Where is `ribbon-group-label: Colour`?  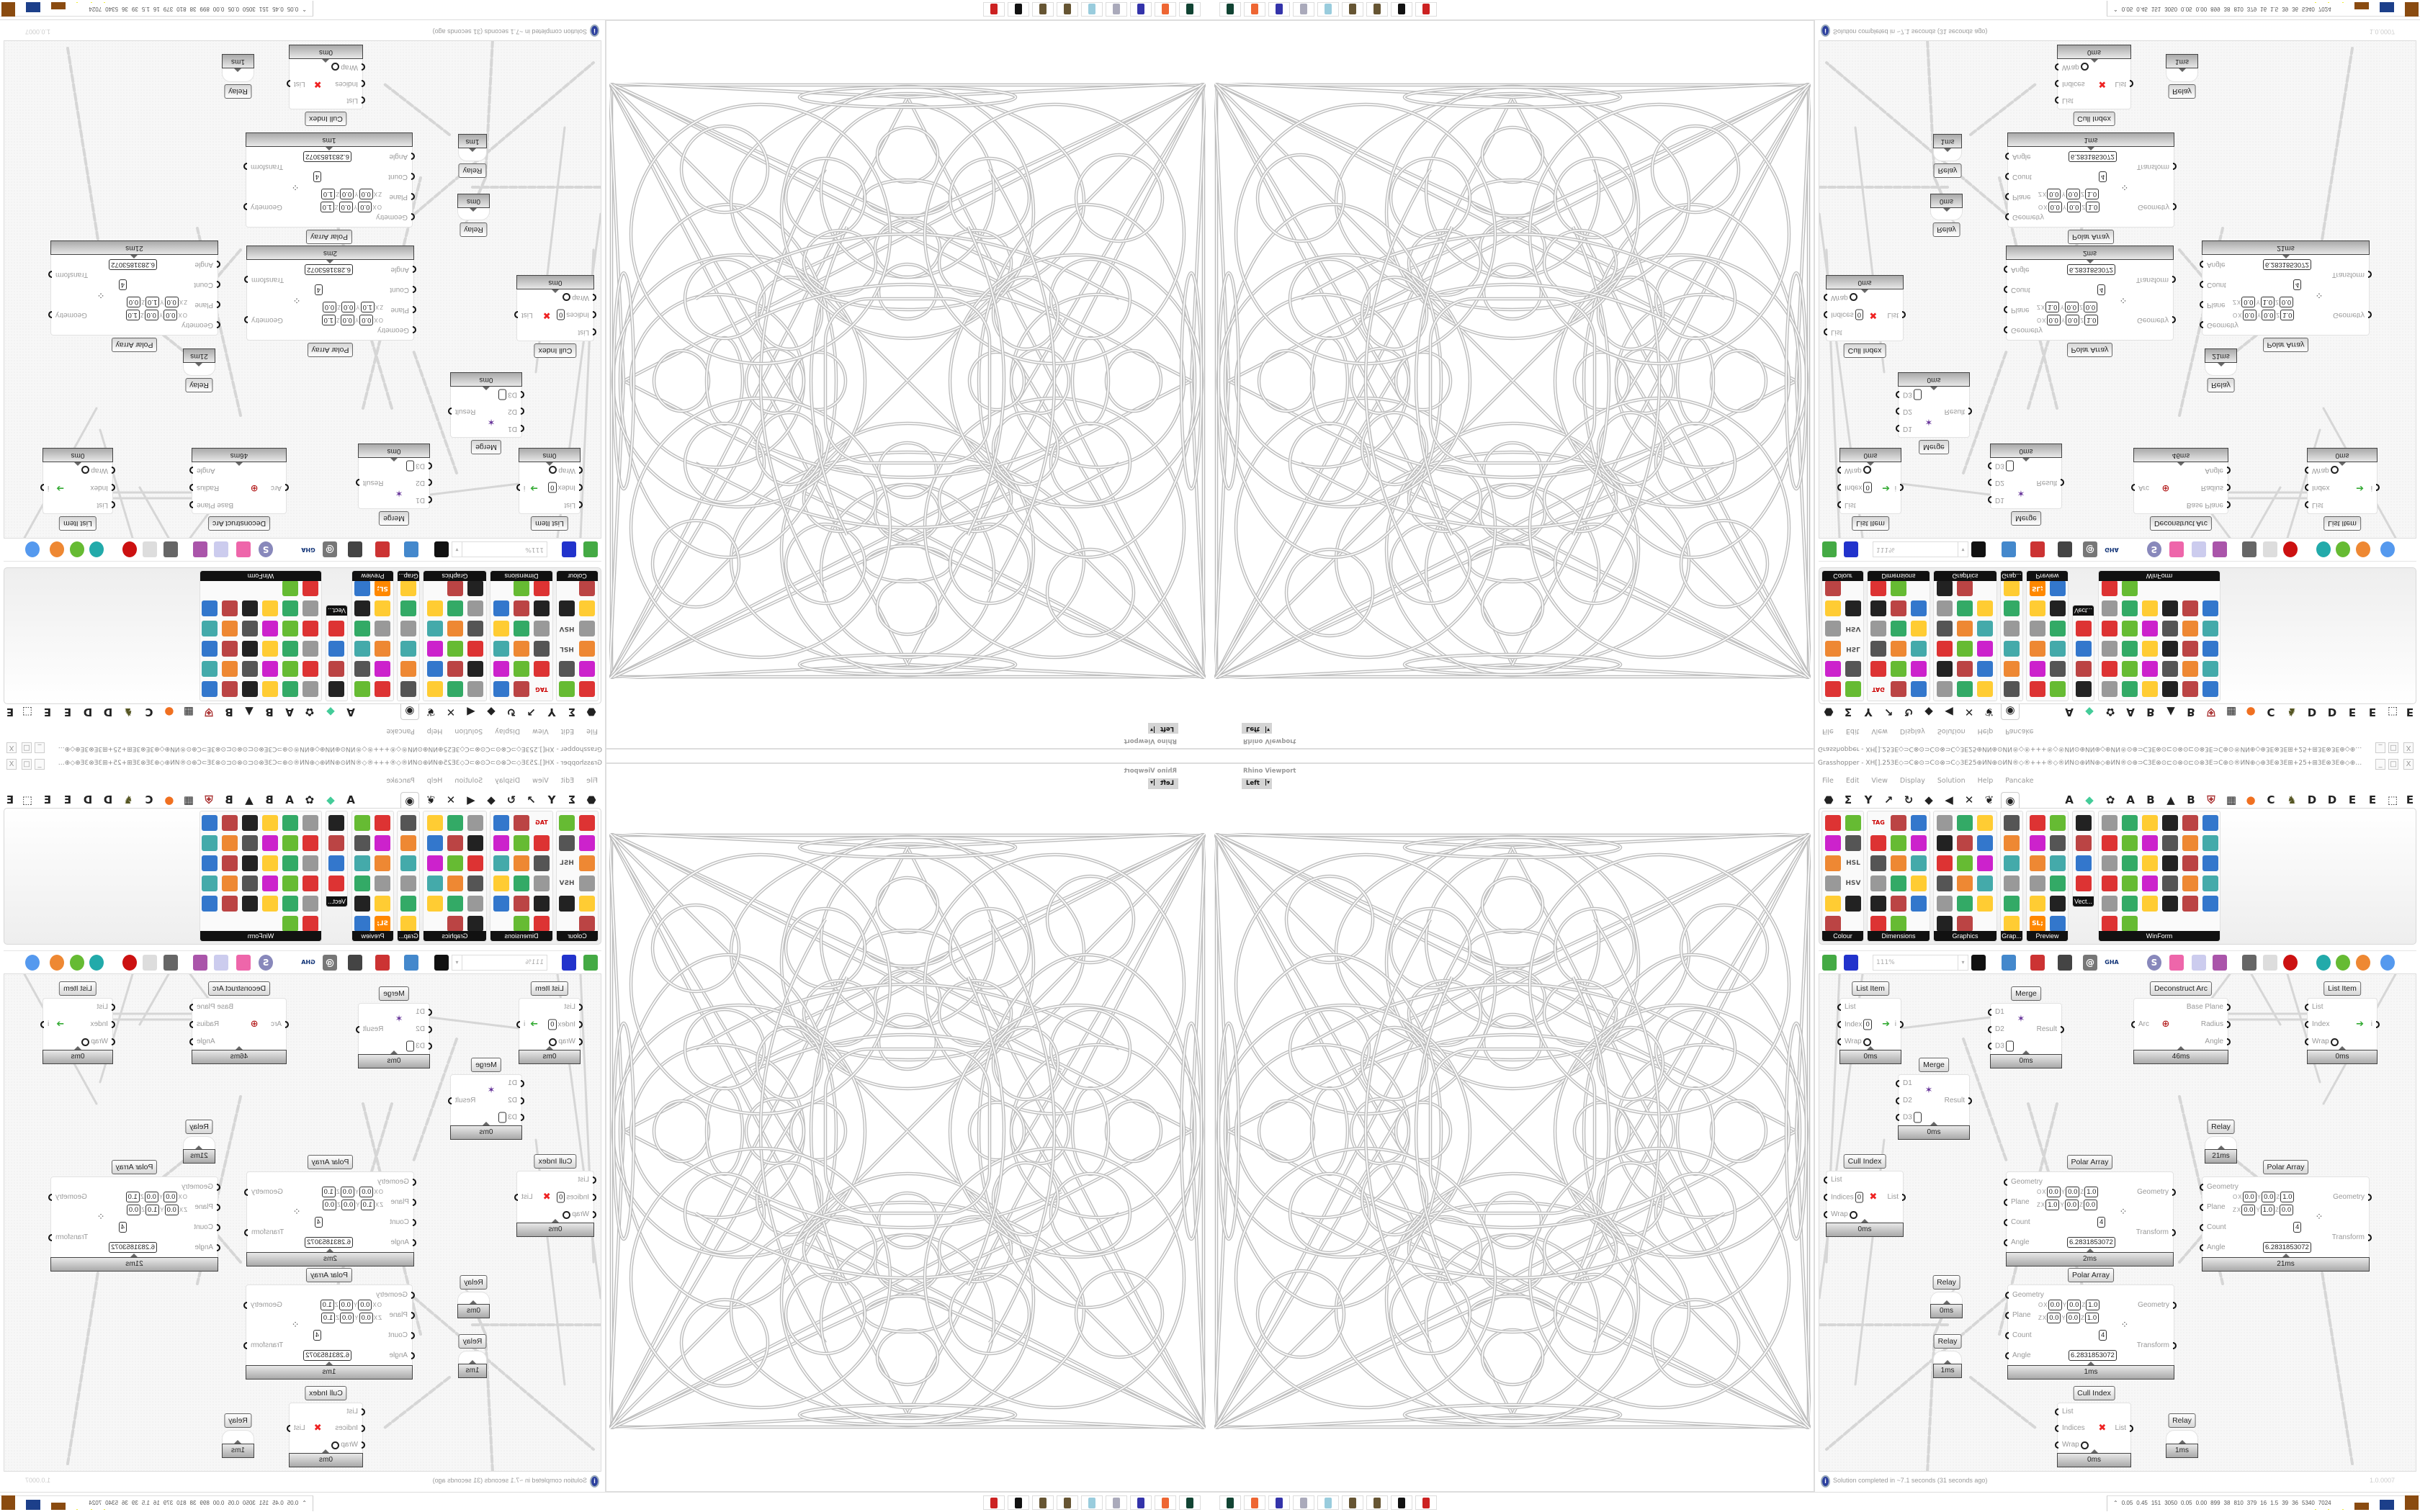
ribbon-group-label: Colour is located at coordinates (1843, 576).